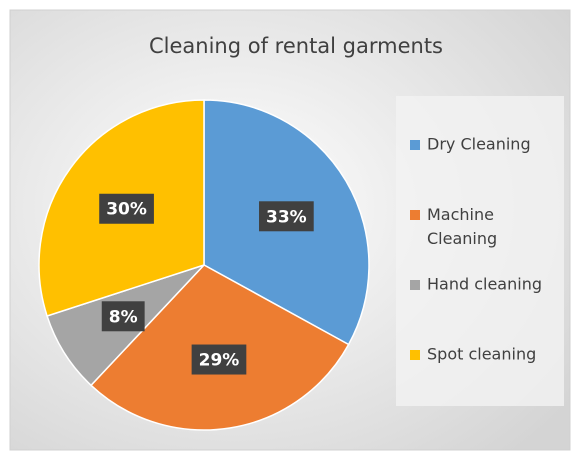  I want to click on legend-label: Dry Cleaning, so click(479, 144).